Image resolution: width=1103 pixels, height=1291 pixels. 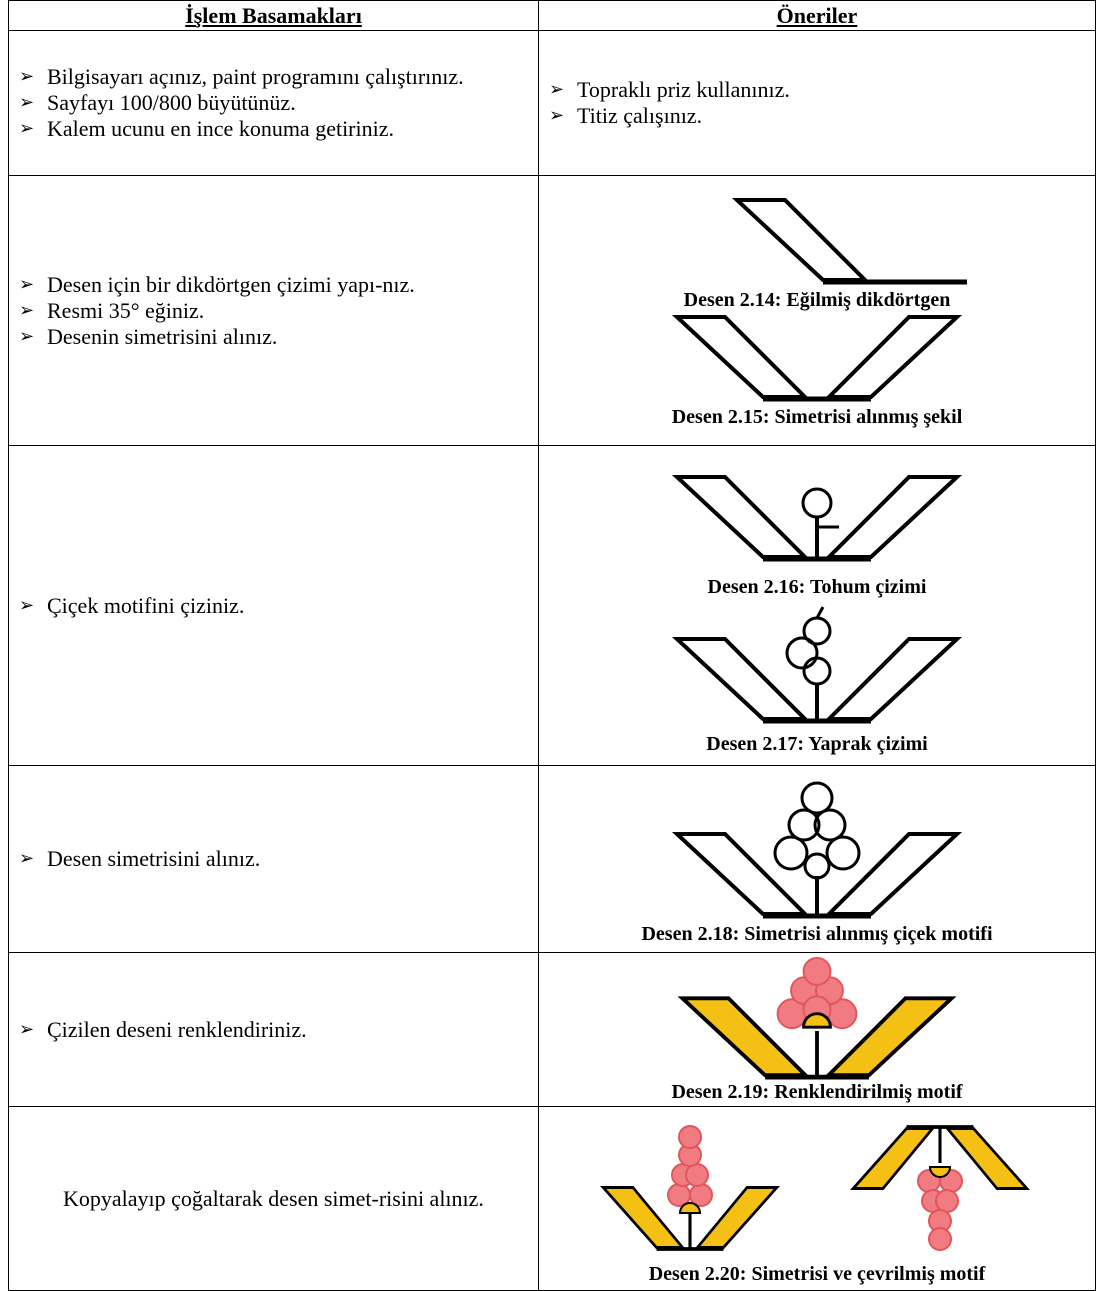 I want to click on header-row: İşlem Basamakları Öneriler, so click(x=552, y=15).